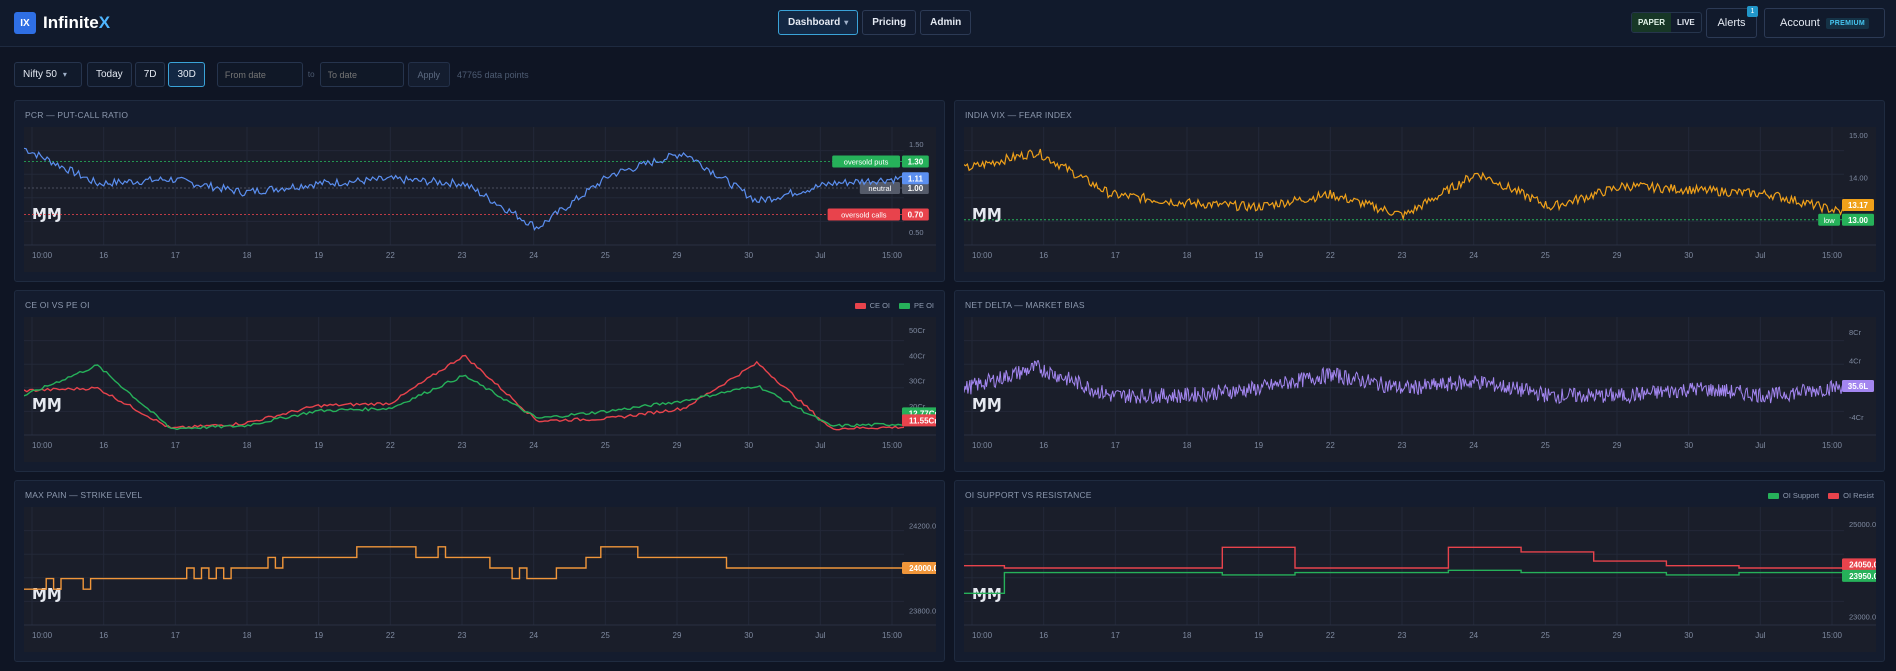  I want to click on threshold-label: oversold calls, so click(864, 215).